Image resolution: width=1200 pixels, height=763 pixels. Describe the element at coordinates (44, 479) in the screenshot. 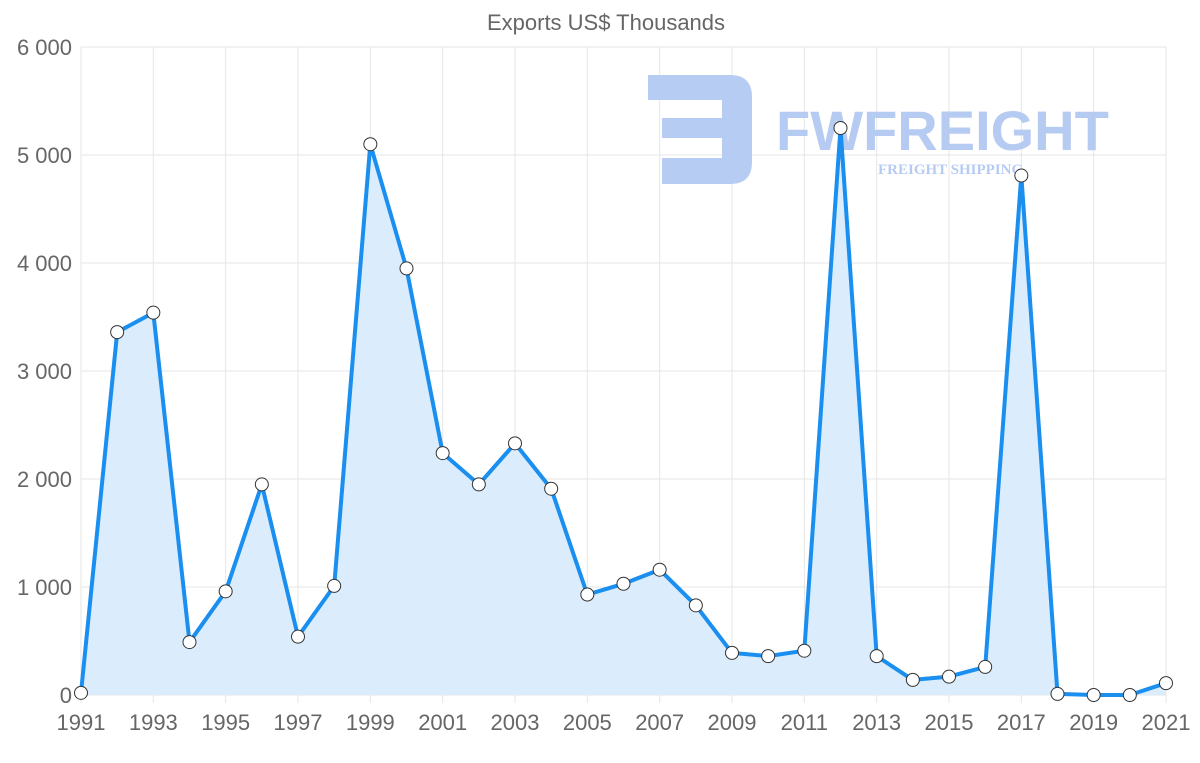

I see `y-tick-label: 2 000` at that location.